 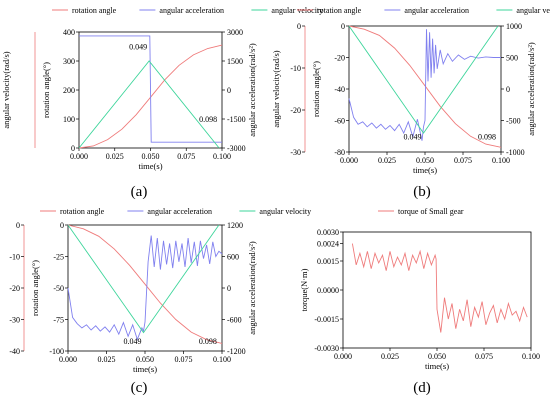 I want to click on y2-tick-label: -1500, so click(x=236, y=119).